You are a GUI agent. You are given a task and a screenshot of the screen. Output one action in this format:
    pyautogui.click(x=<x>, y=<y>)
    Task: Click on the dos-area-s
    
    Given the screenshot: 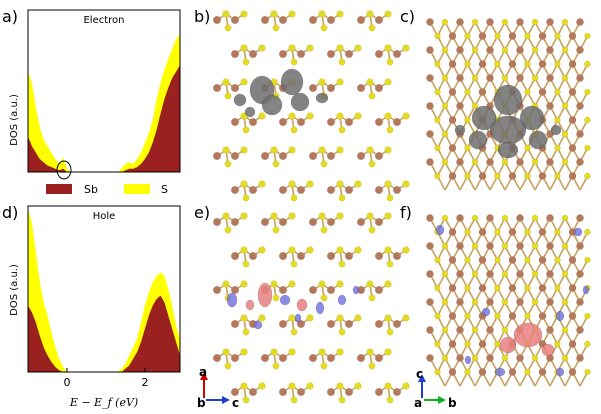 What is the action you would take?
    pyautogui.click(x=104, y=290)
    